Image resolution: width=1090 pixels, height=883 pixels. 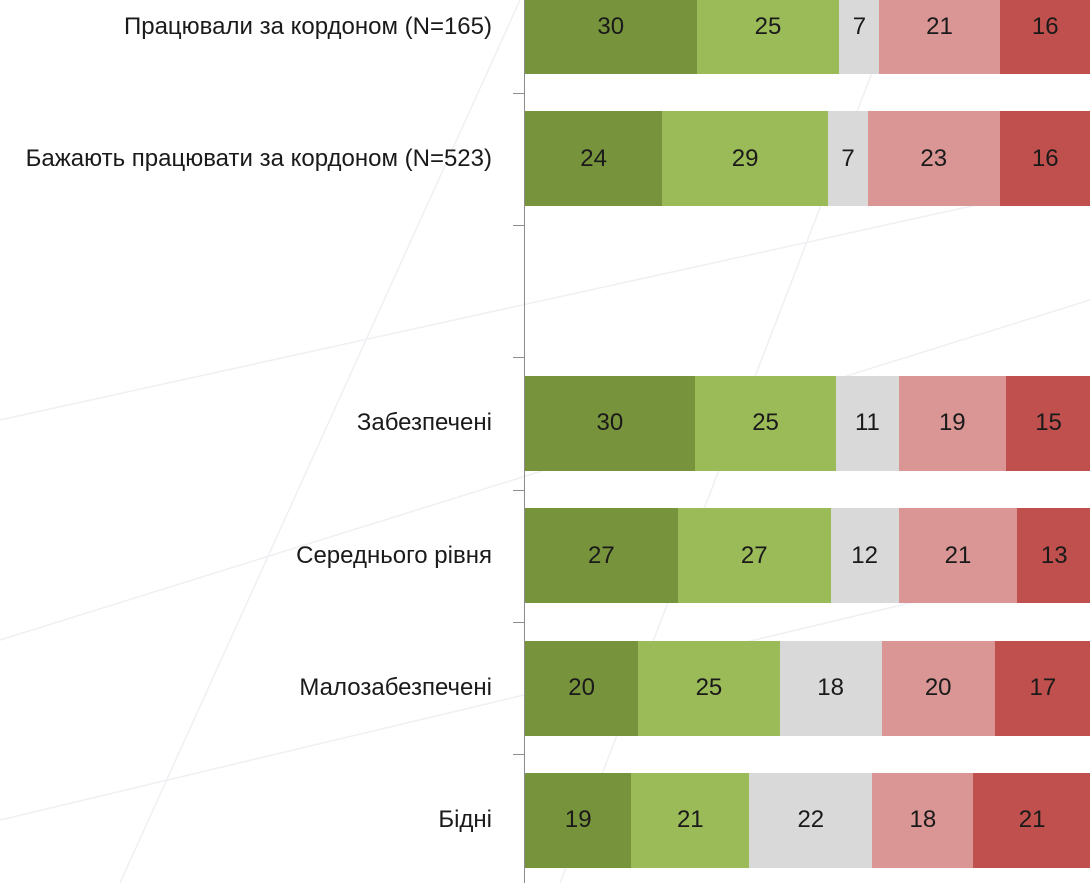 I want to click on category-label-text: Бідні, so click(x=465, y=820).